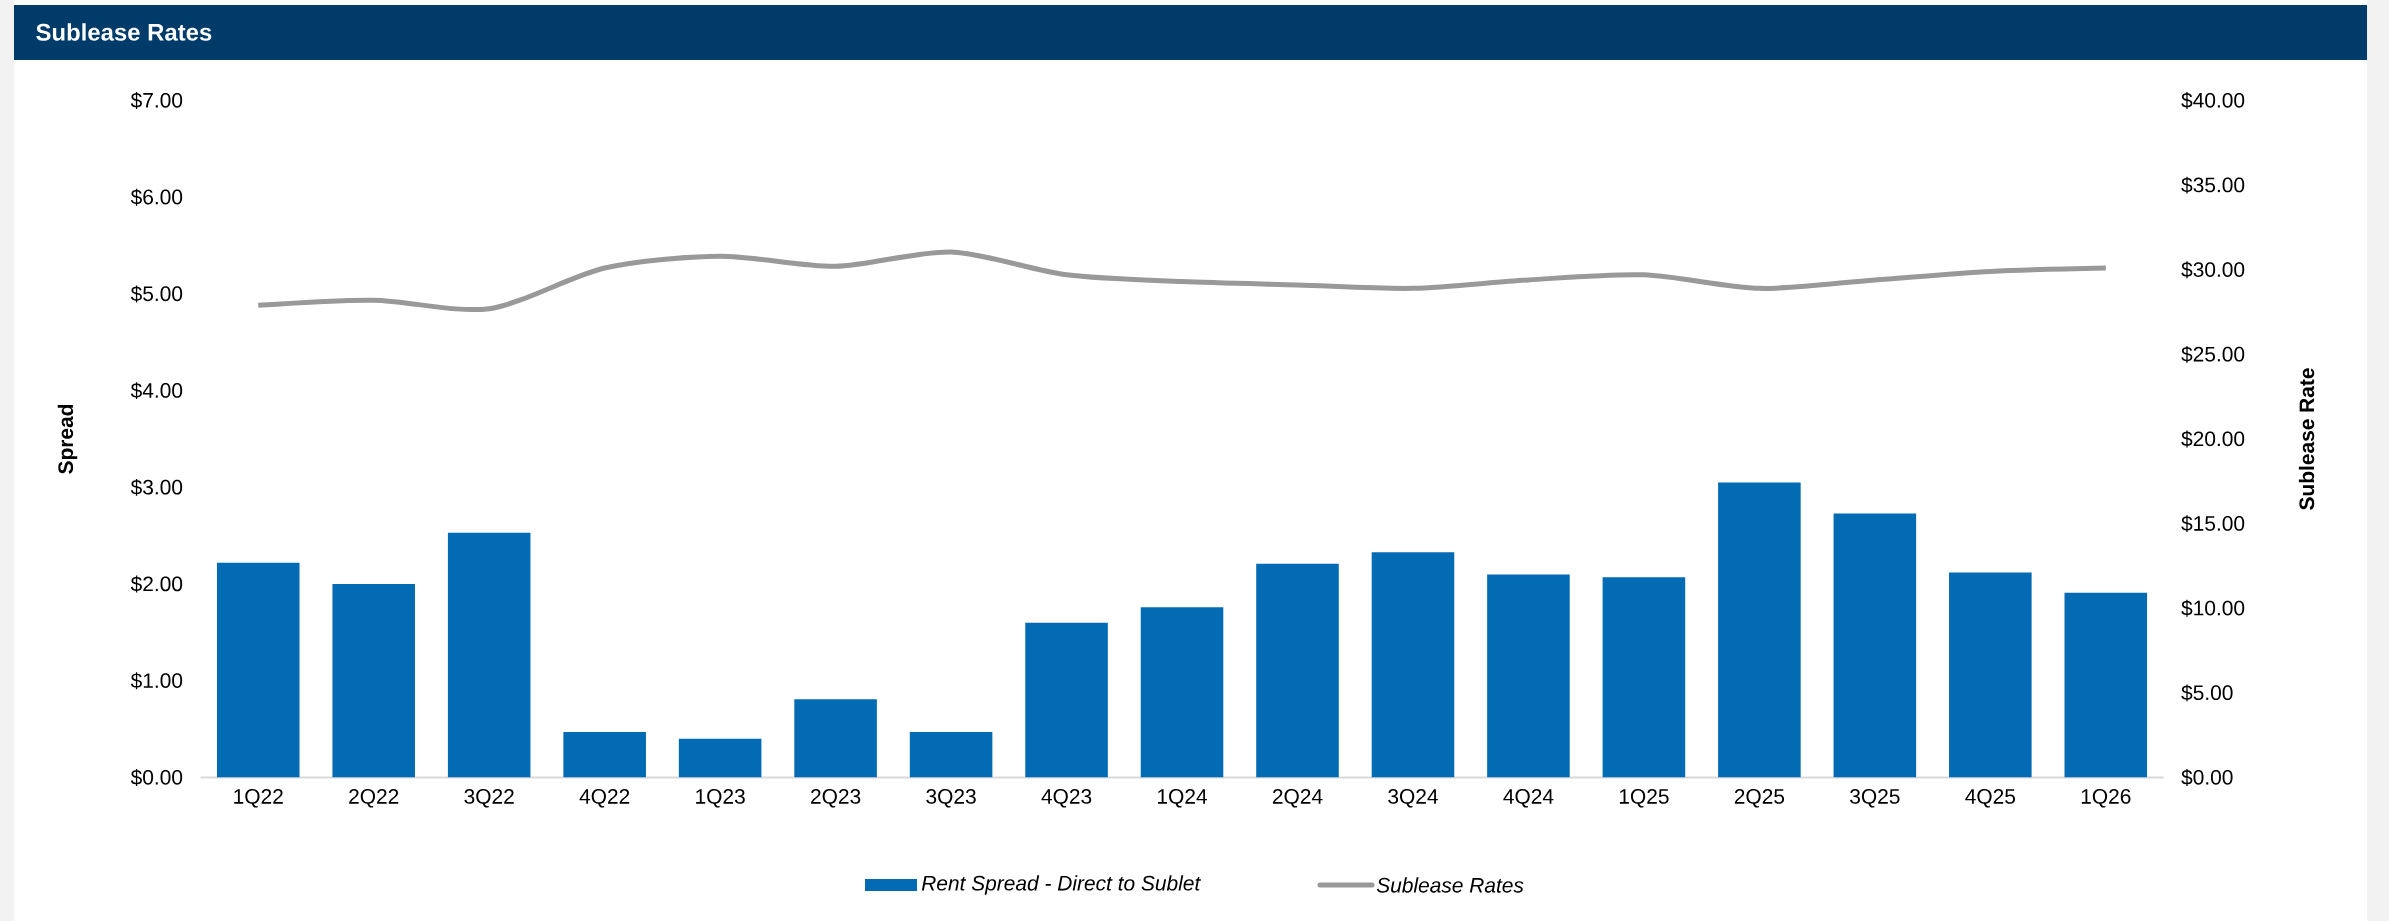 The width and height of the screenshot is (2389, 921). I want to click on x-tick-label: 1Q26, so click(2106, 798).